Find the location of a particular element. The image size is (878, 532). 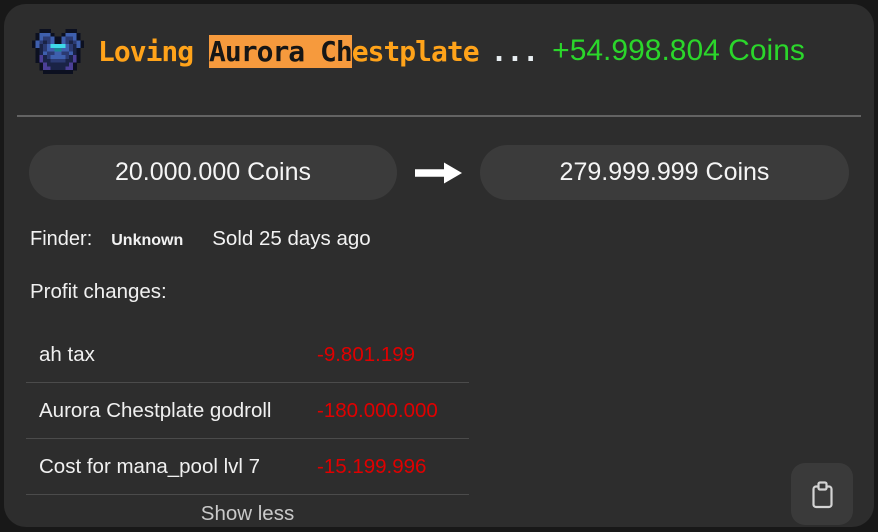

profit-badge: +54.998.804 Coins is located at coordinates (678, 51).